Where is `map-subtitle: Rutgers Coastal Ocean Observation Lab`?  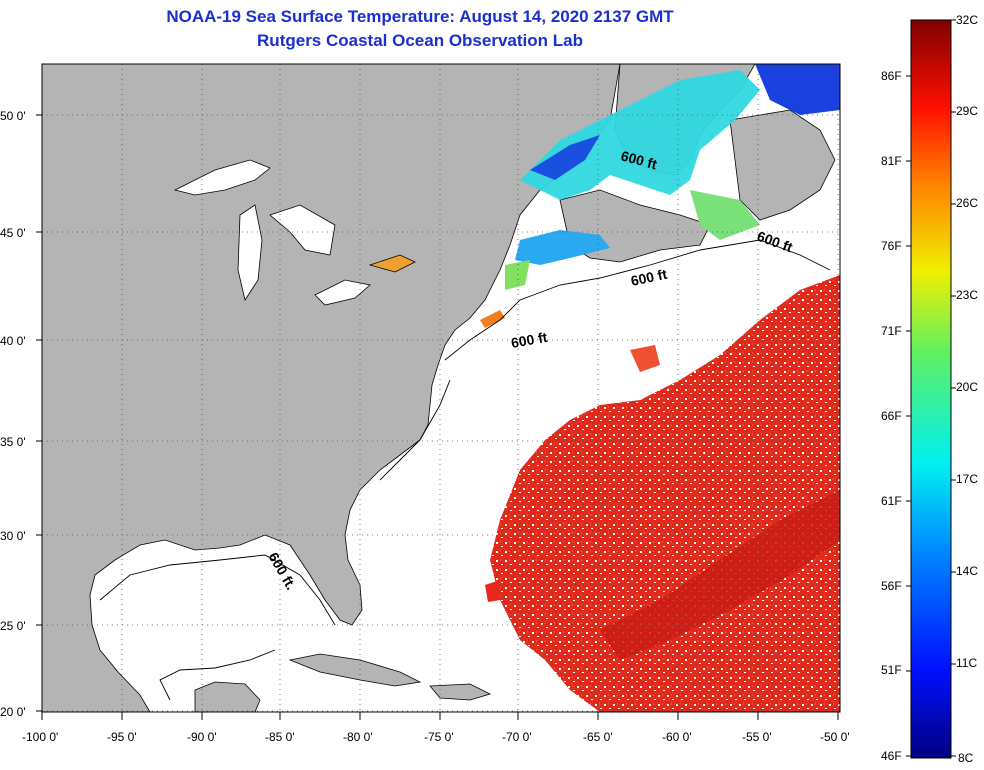
map-subtitle: Rutgers Coastal Ocean Observation Lab is located at coordinates (420, 40).